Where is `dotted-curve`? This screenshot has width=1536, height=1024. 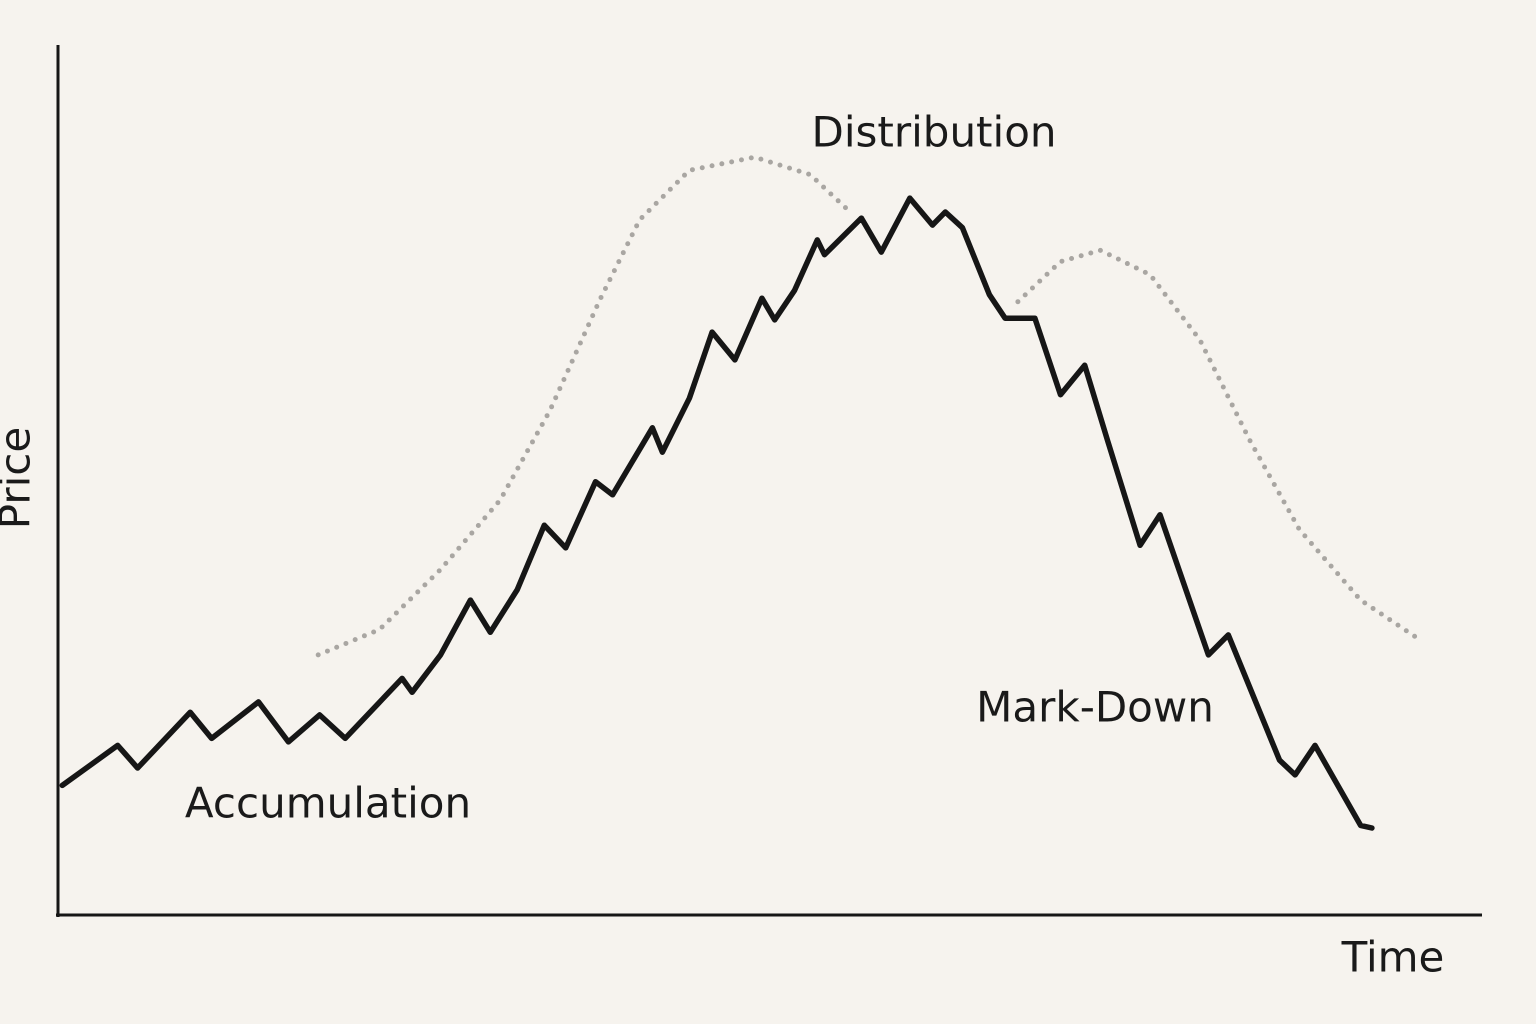 dotted-curve is located at coordinates (1219, 445).